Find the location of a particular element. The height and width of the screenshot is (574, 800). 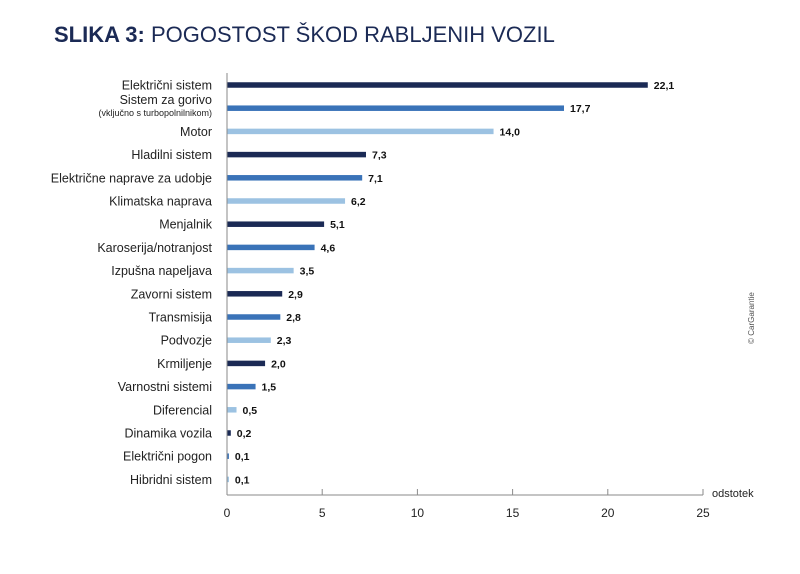

category-label: Hibridni sistem is located at coordinates (171, 480).